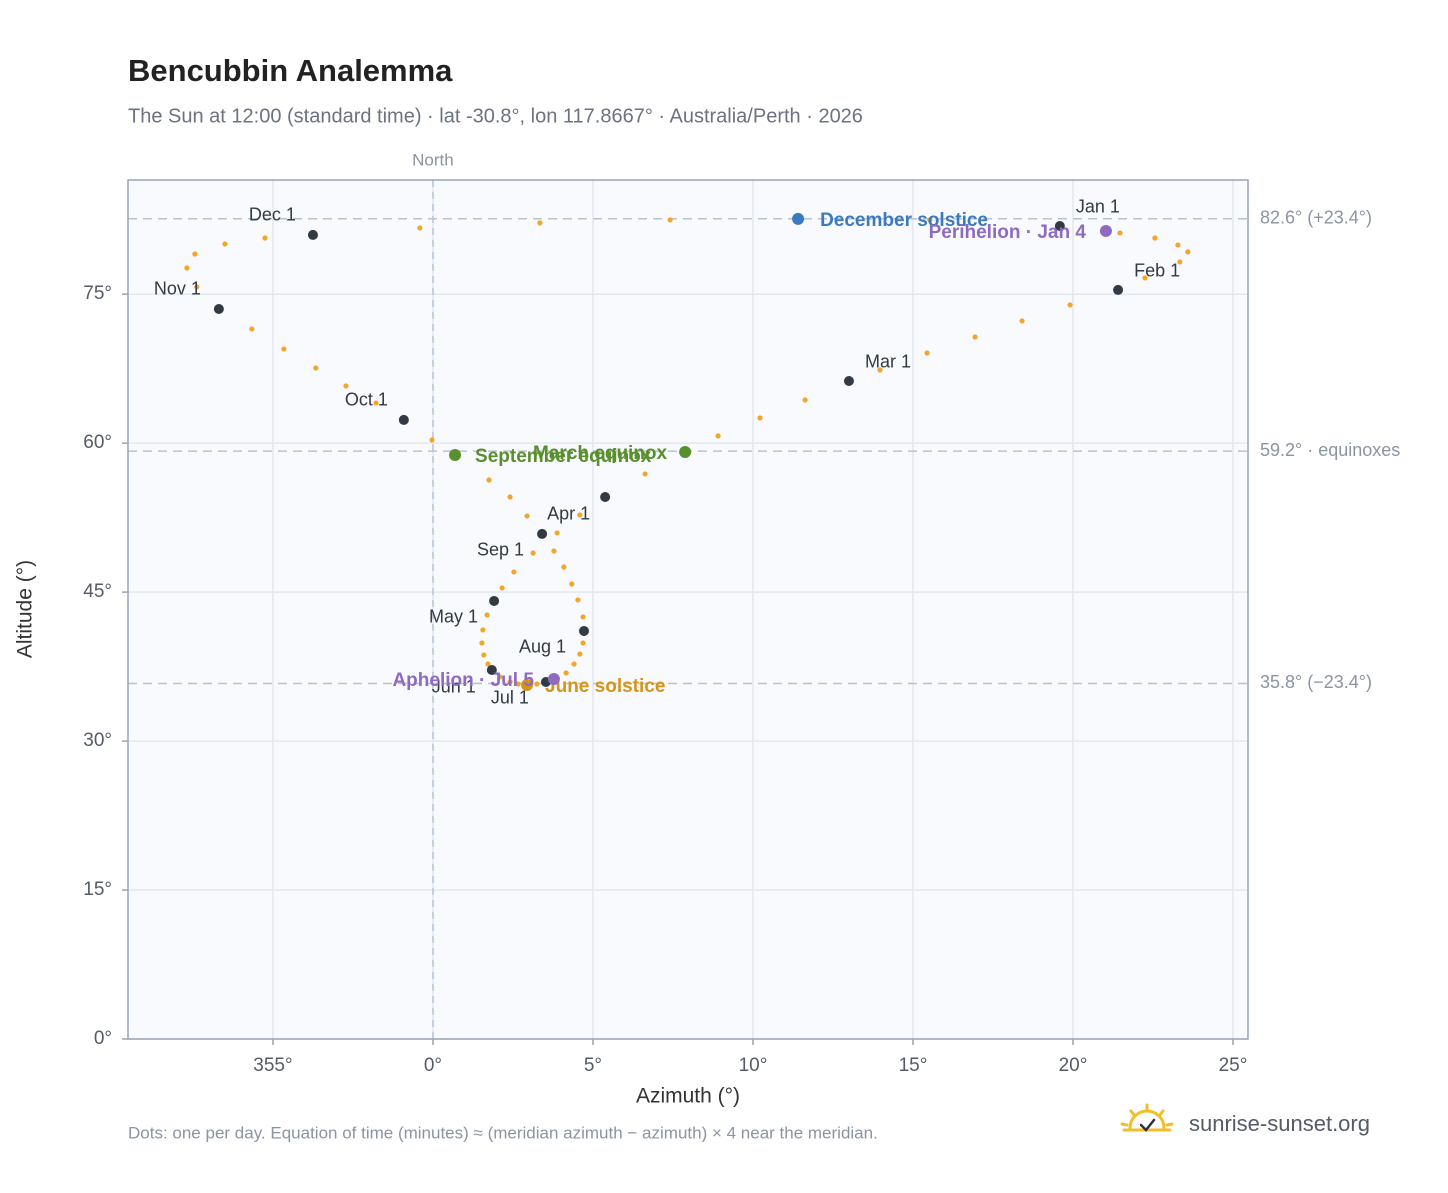 The width and height of the screenshot is (1448, 1193). I want to click on x-tick-label: 25°, so click(1233, 1065).